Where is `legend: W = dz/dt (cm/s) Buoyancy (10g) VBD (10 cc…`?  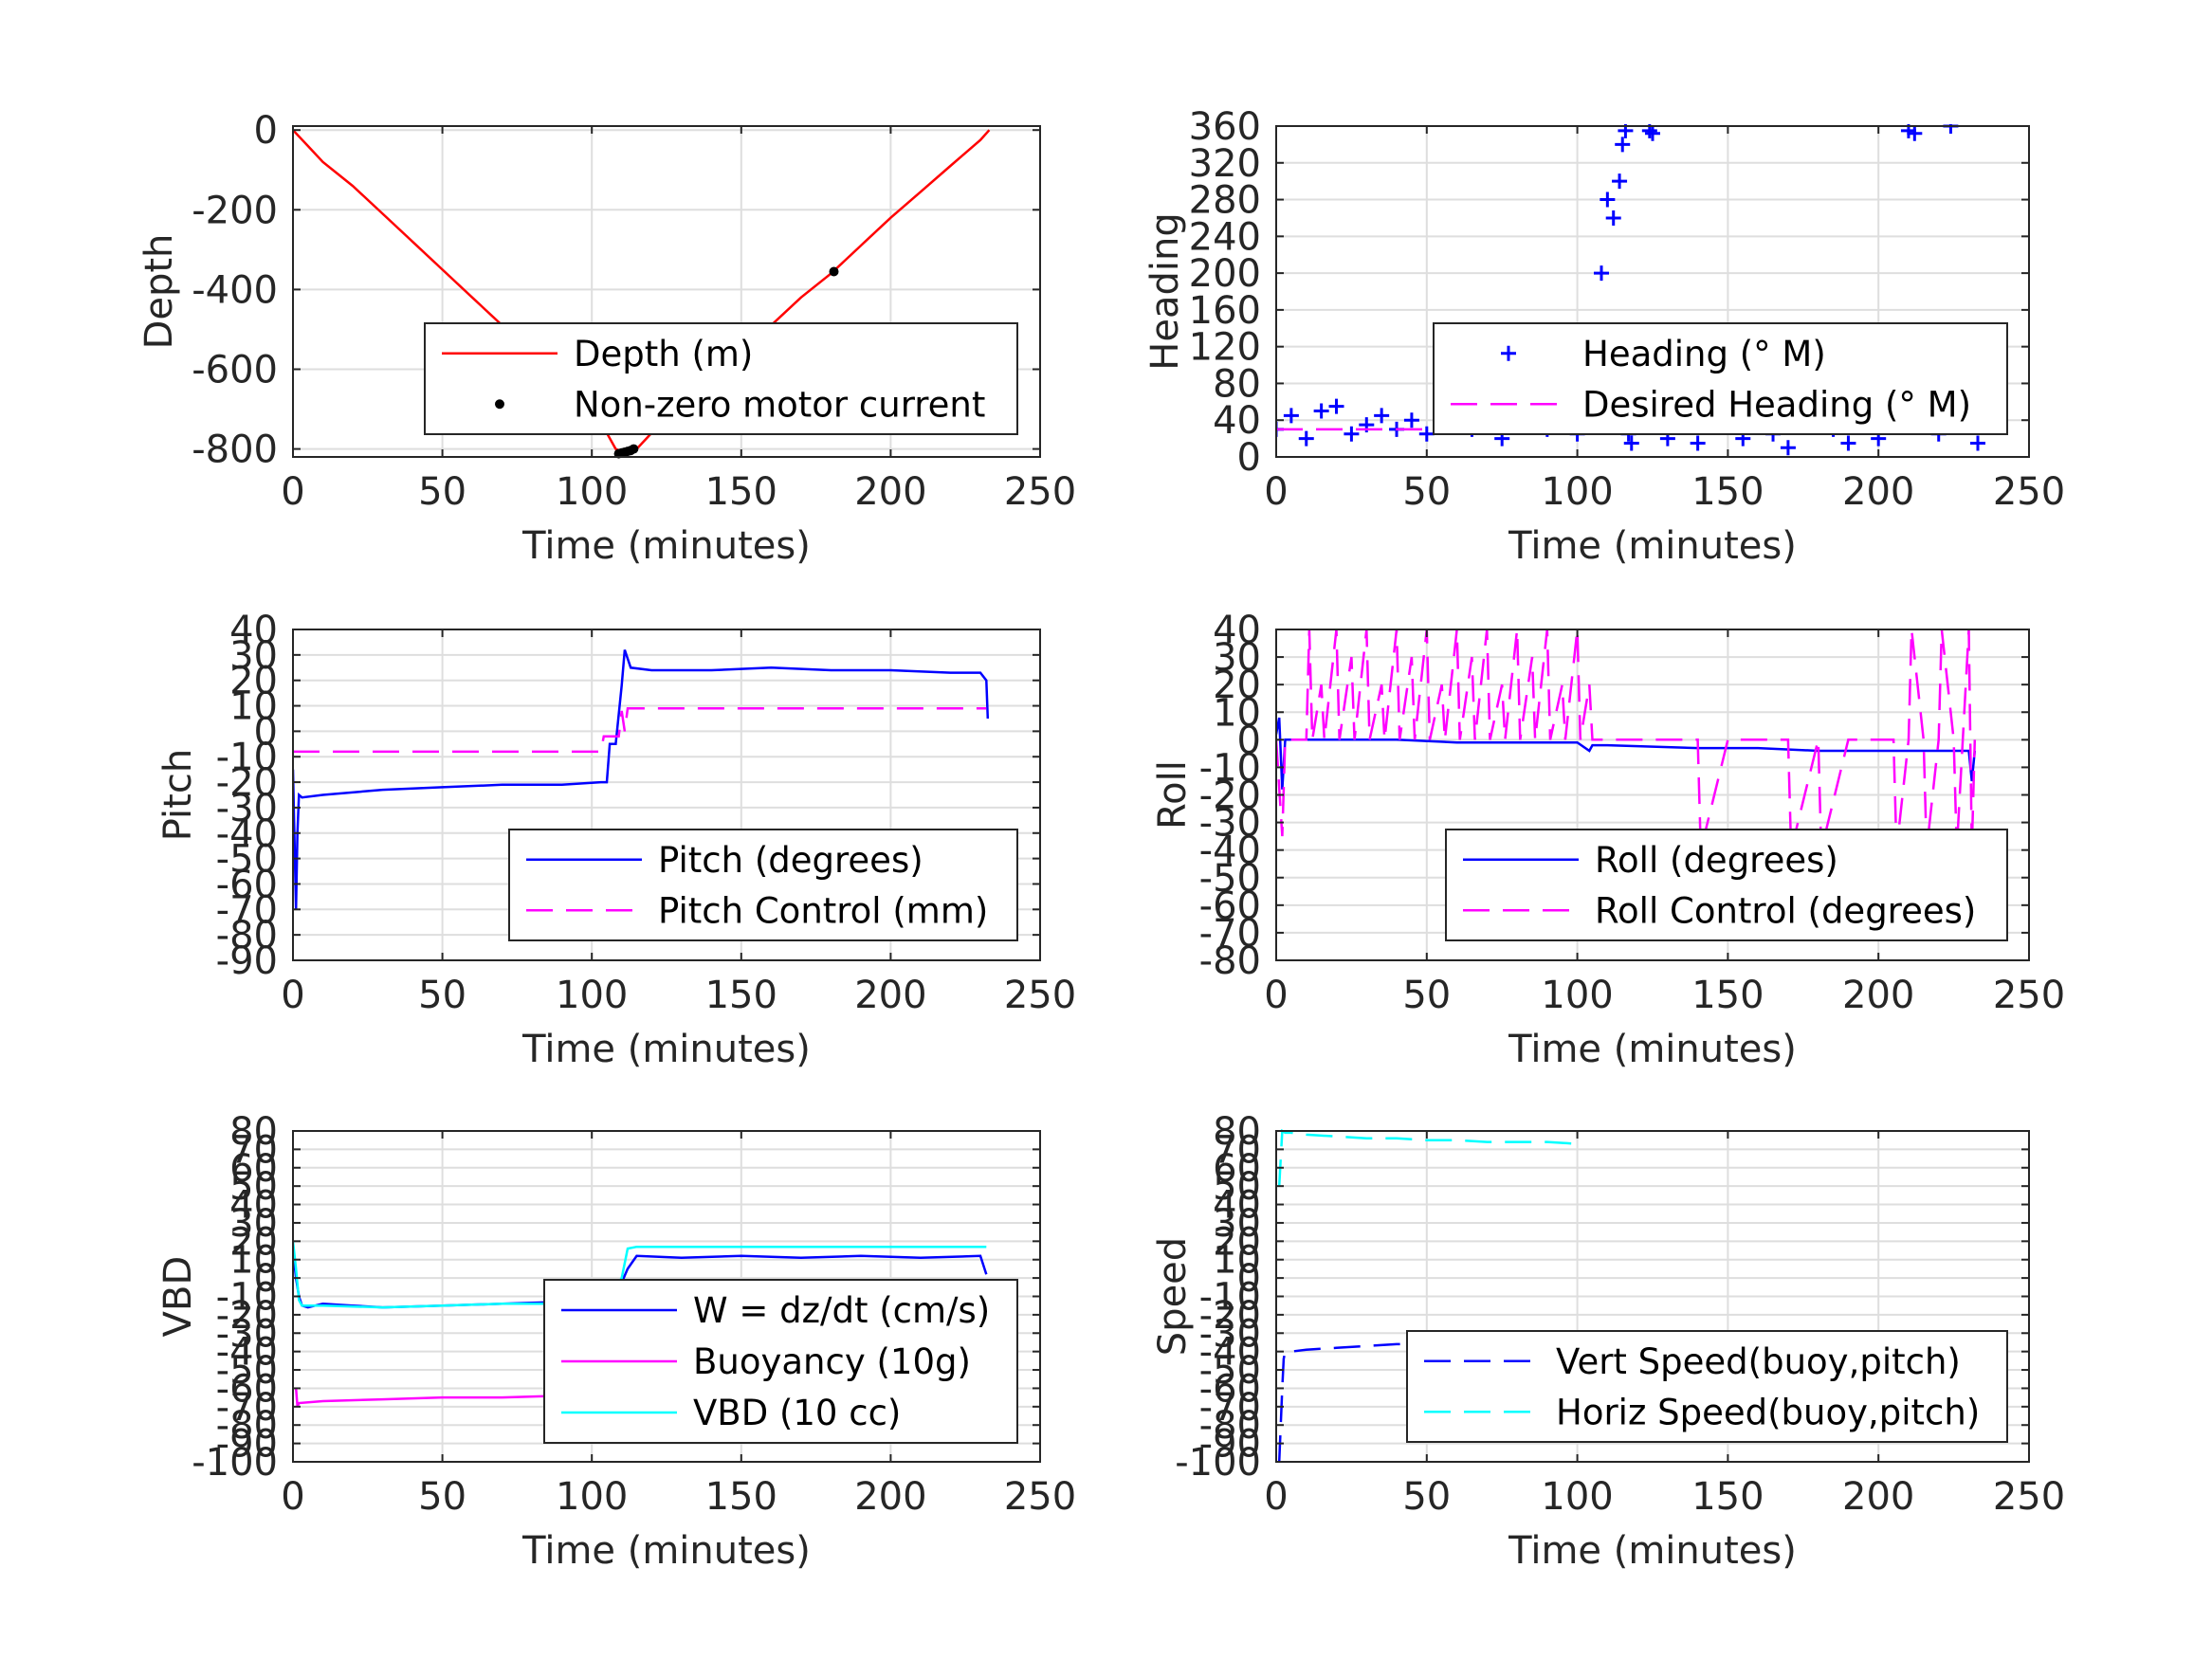
legend: W = dz/dt (cm/s) Buoyancy (10g) VBD (10 cc… is located at coordinates (780, 1361).